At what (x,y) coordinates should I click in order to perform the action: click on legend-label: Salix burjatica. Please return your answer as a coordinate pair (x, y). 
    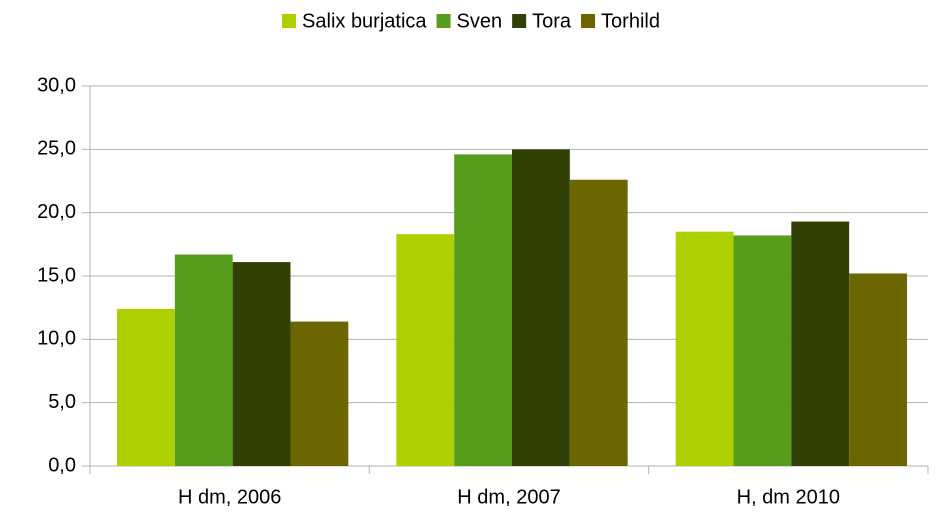
    Looking at the image, I should click on (364, 21).